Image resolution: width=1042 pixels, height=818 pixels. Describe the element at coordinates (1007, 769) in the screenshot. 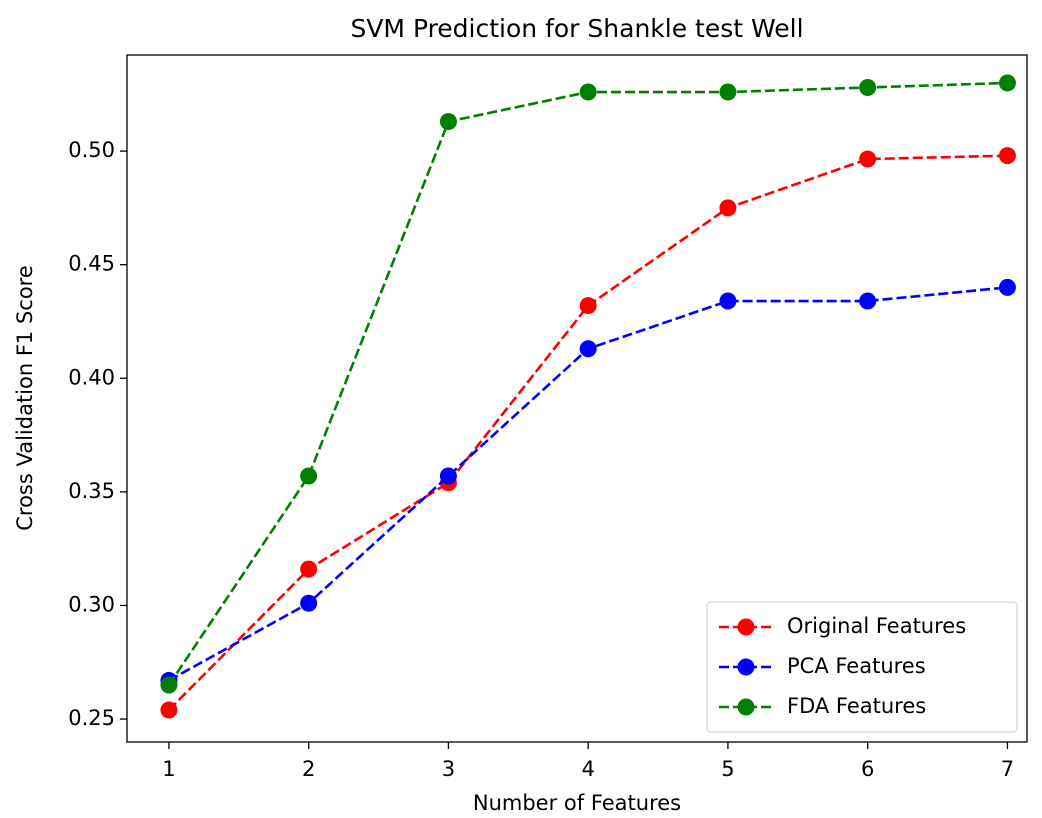

I see `x-tick-label: 7` at that location.